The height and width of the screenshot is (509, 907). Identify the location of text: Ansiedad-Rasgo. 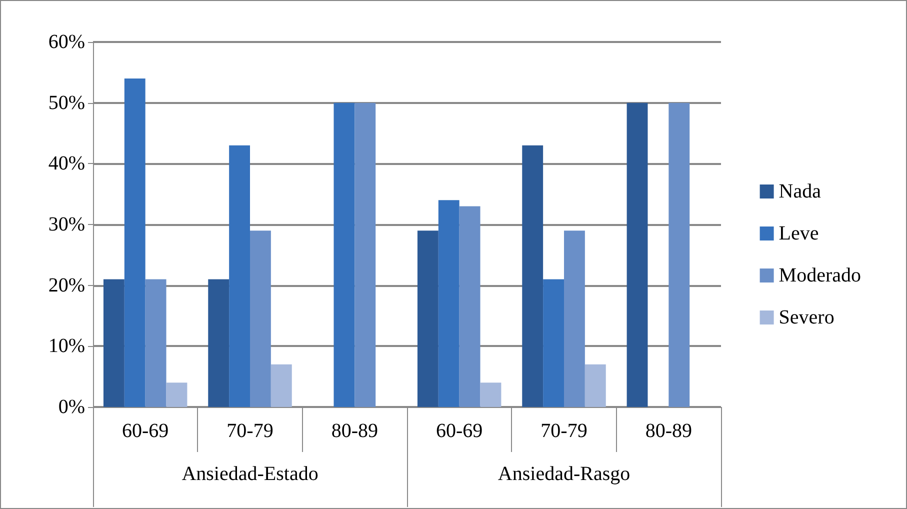
(564, 474).